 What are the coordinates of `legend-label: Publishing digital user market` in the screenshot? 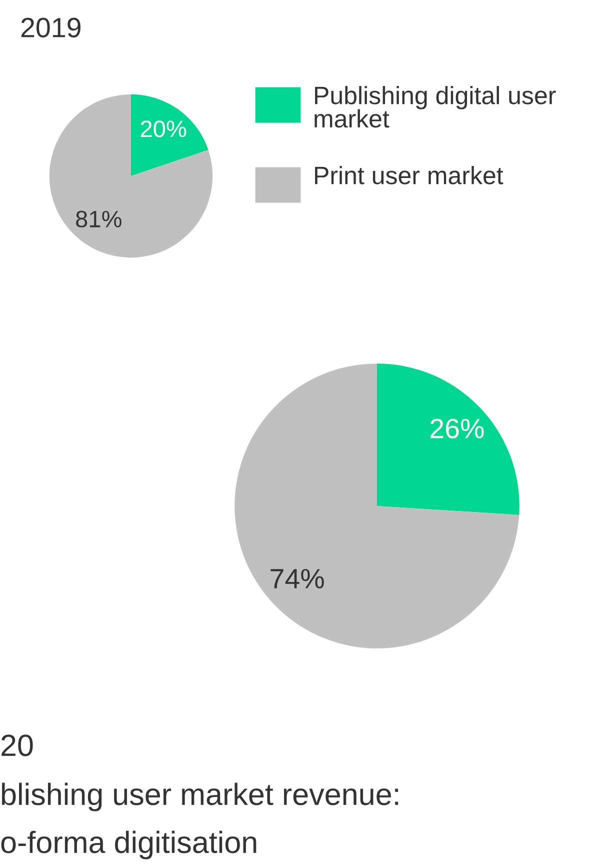 It's located at (435, 107).